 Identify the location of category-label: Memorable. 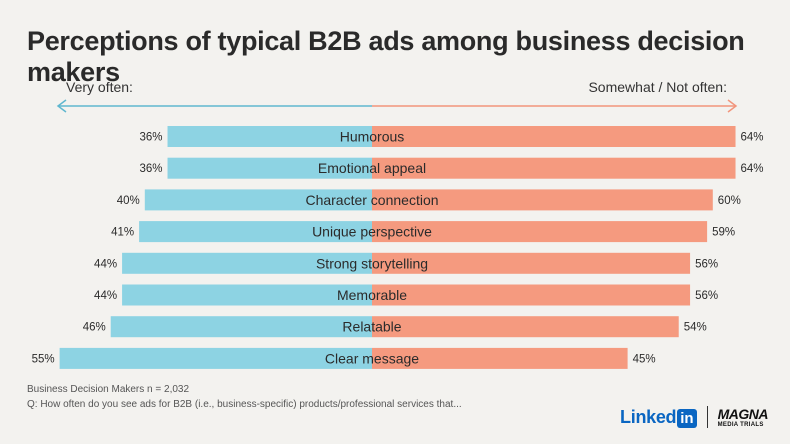
(372, 295).